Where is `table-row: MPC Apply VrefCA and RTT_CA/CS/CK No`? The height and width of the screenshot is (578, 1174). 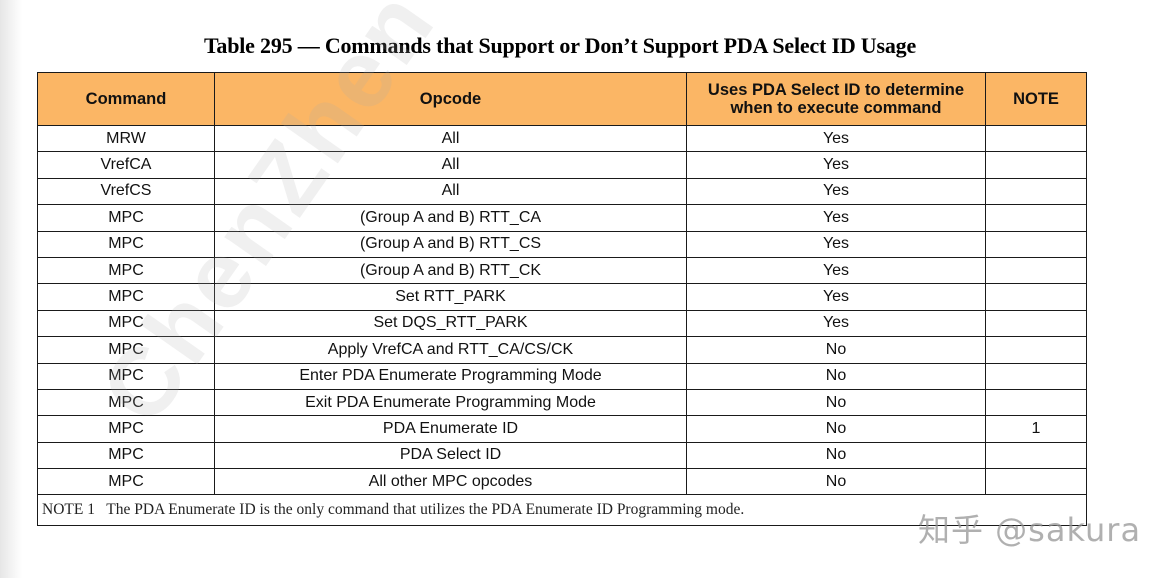
table-row: MPC Apply VrefCA and RTT_CA/CS/CK No is located at coordinates (562, 350).